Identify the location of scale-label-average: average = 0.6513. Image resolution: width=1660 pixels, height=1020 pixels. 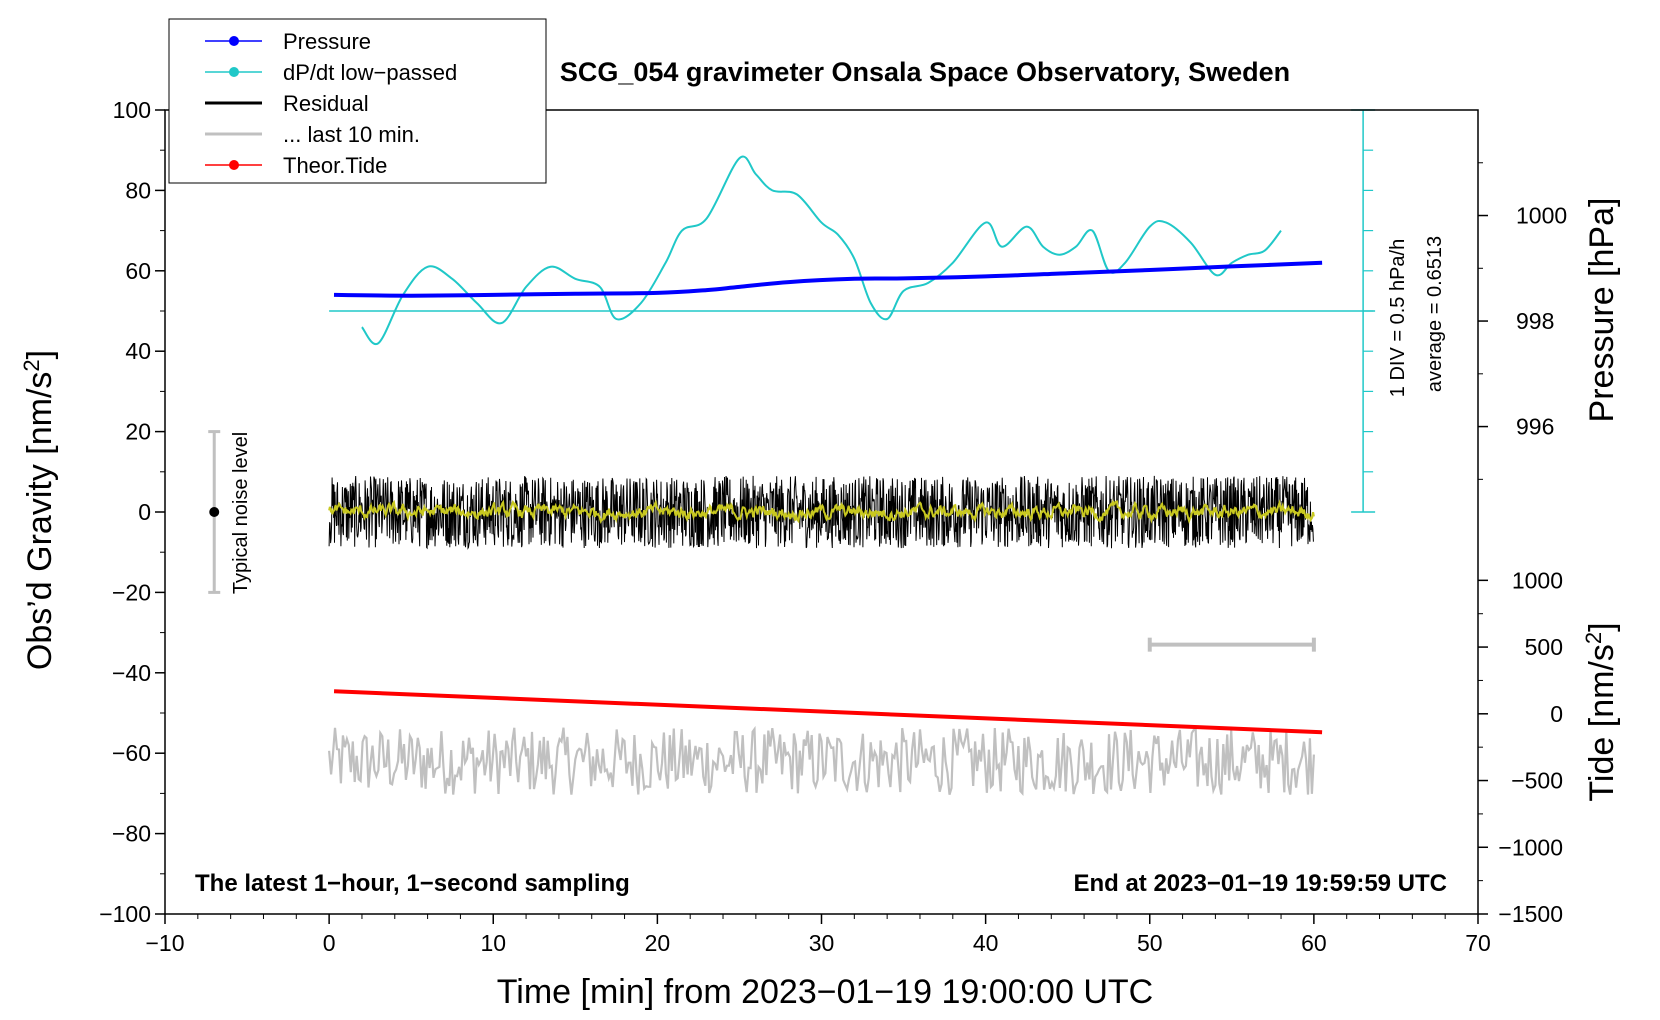
(1435, 314).